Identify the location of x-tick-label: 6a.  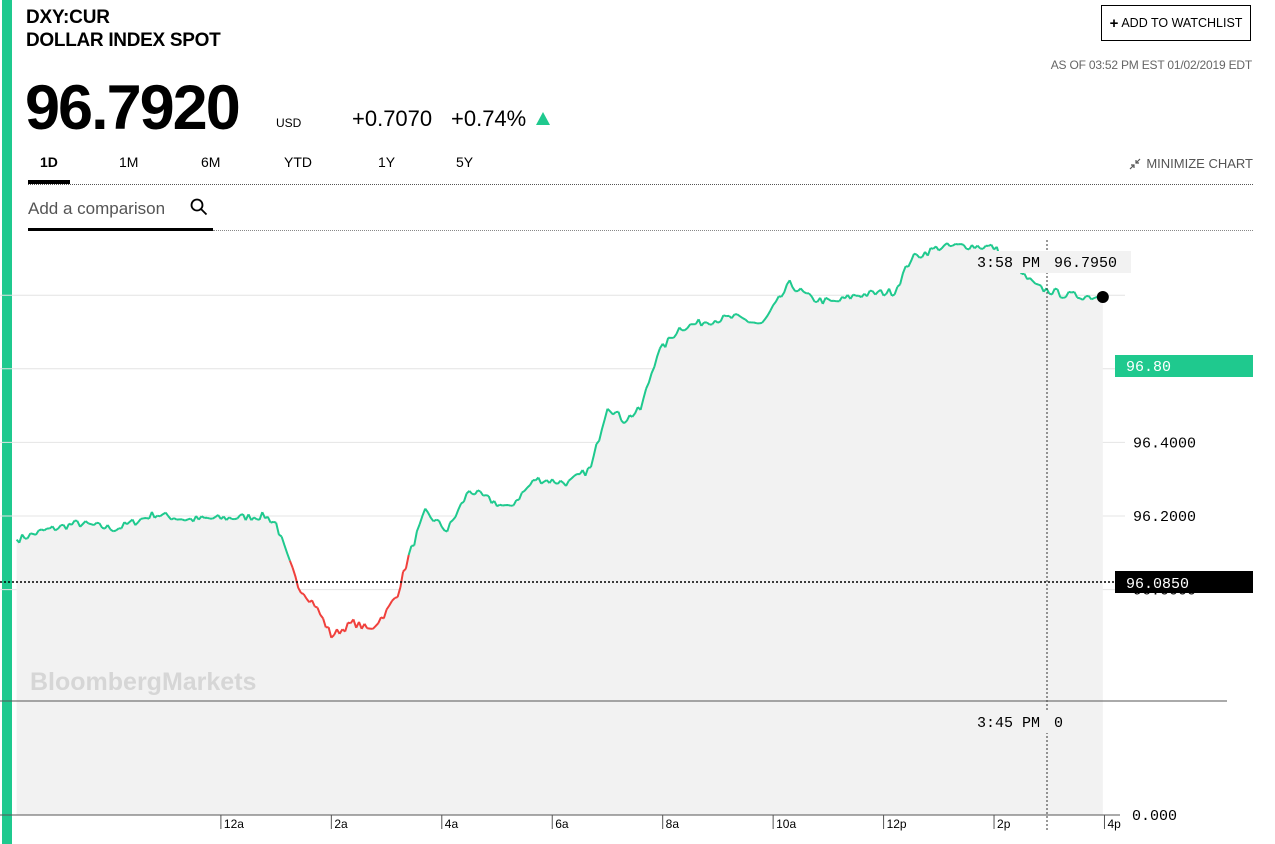
(562, 824).